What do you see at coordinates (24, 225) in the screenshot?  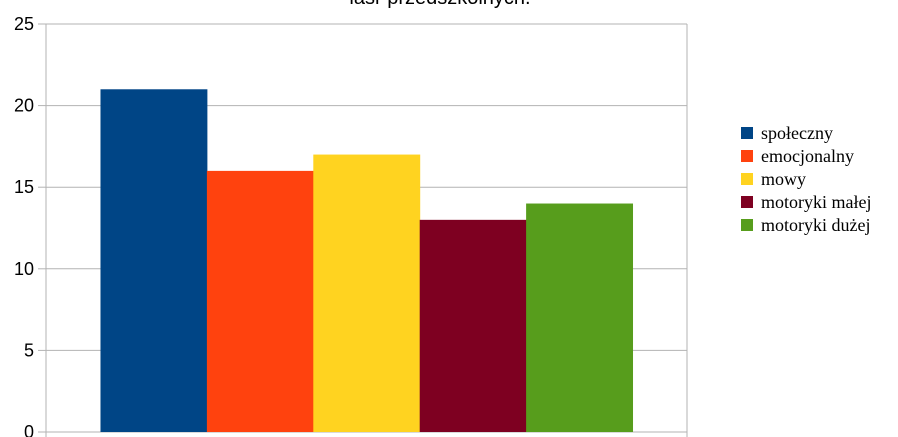 I see `y-axis-ticks: 0 5 10 15 20 25` at bounding box center [24, 225].